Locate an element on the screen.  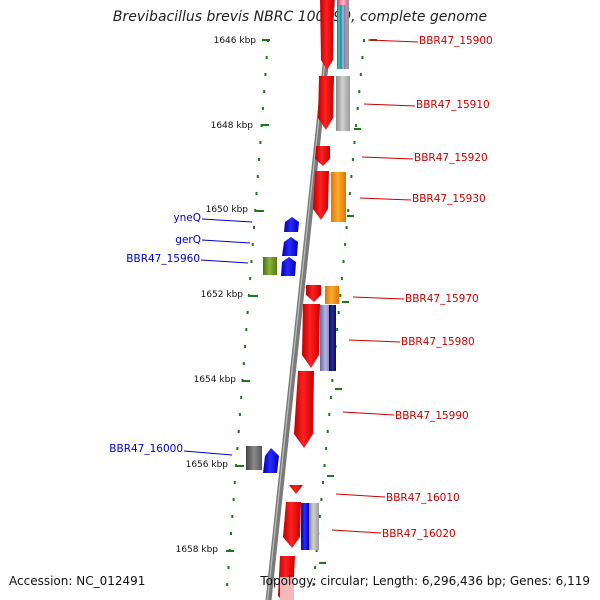
gene-label-yneq: yneQ is located at coordinates (187, 218).